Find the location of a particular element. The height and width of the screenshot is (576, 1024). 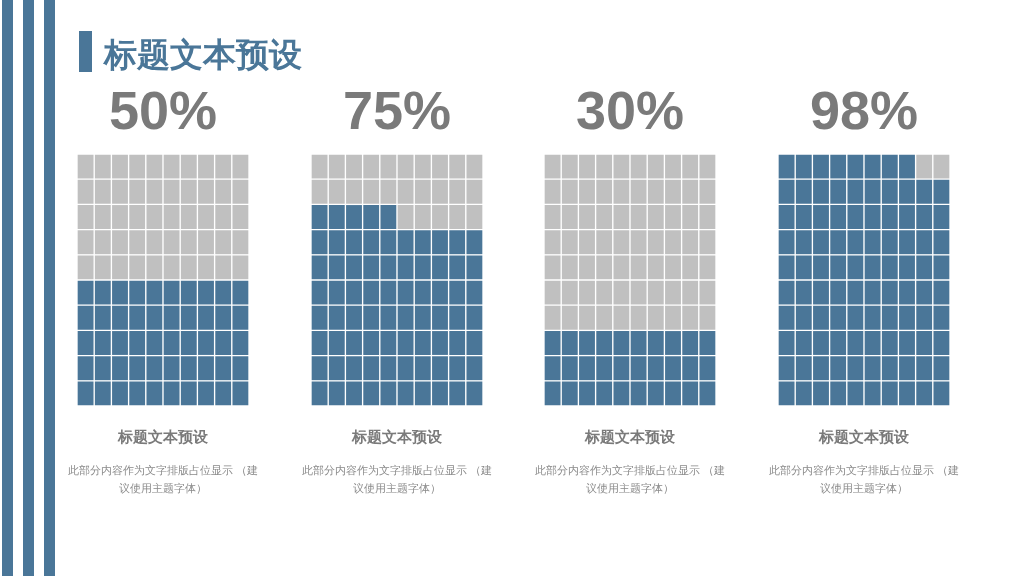

text: 标题文本预设 is located at coordinates (203, 55).